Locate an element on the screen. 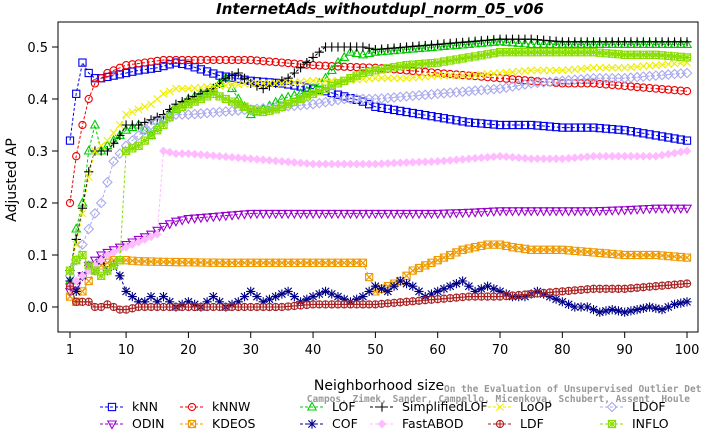  series-kdeos is located at coordinates (378, 273).